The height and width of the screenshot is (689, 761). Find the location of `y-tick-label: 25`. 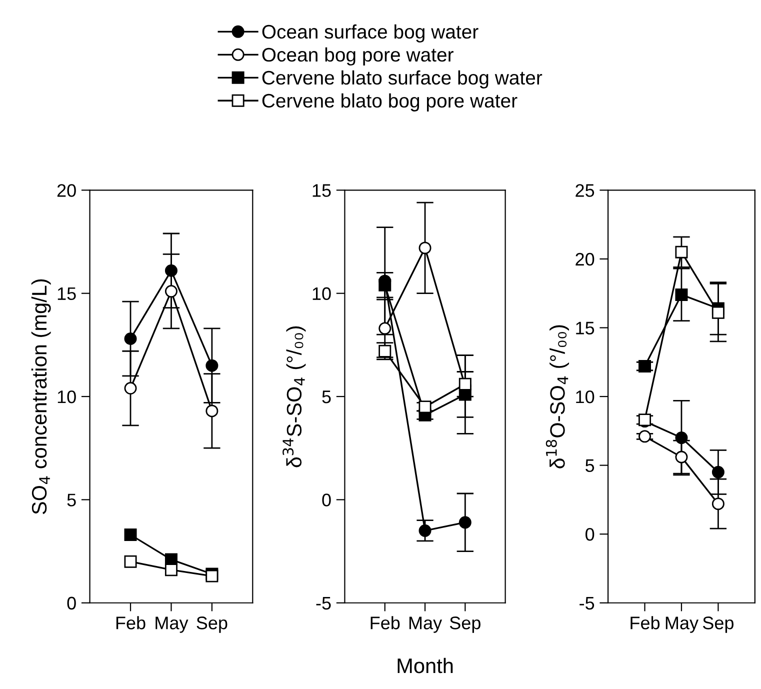

y-tick-label: 25 is located at coordinates (585, 190).